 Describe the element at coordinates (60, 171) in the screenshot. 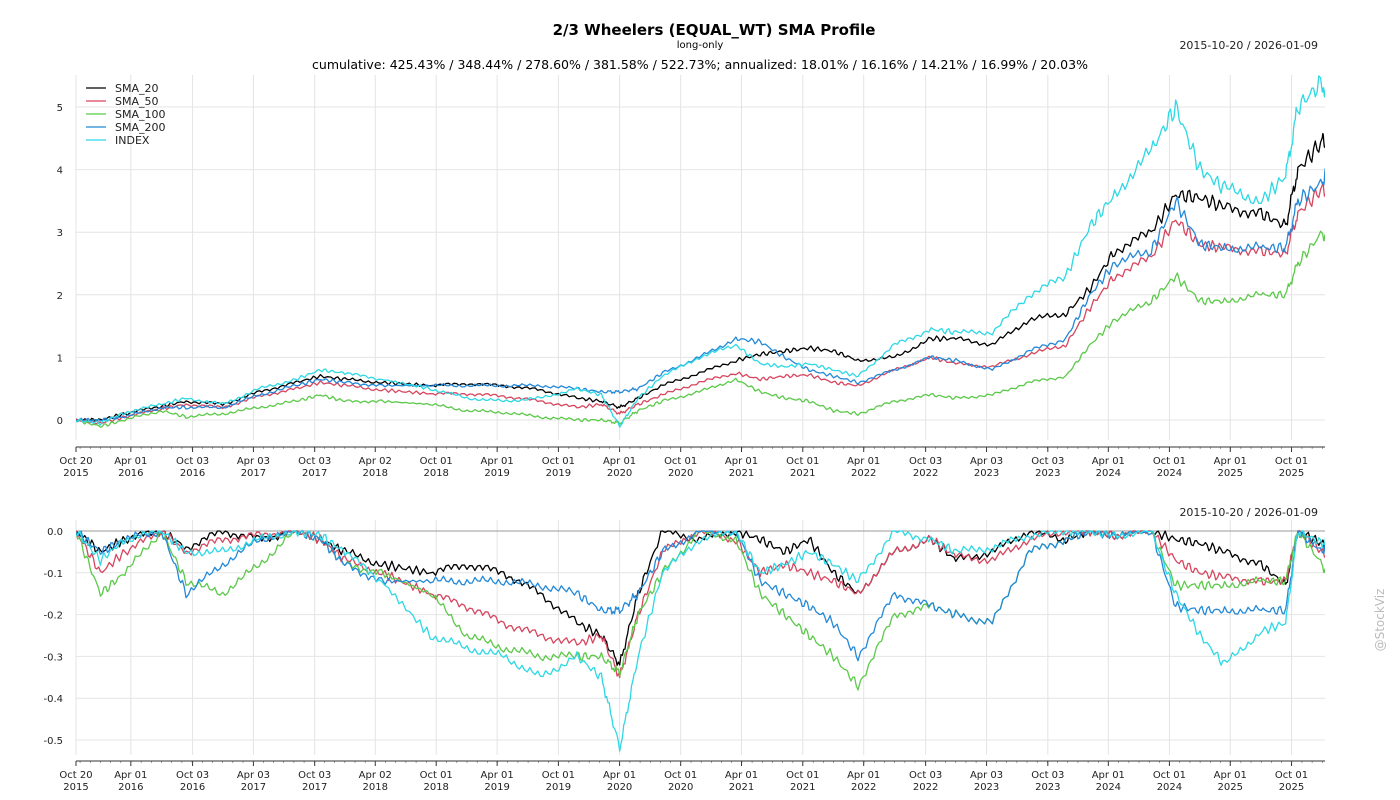

I see `y-tick-label: 4` at that location.